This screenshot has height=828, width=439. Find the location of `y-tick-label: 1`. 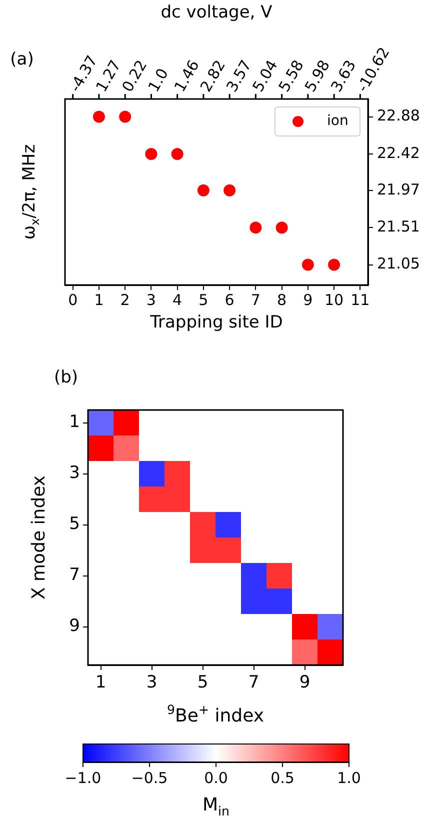

y-tick-label: 1 is located at coordinates (74, 422).